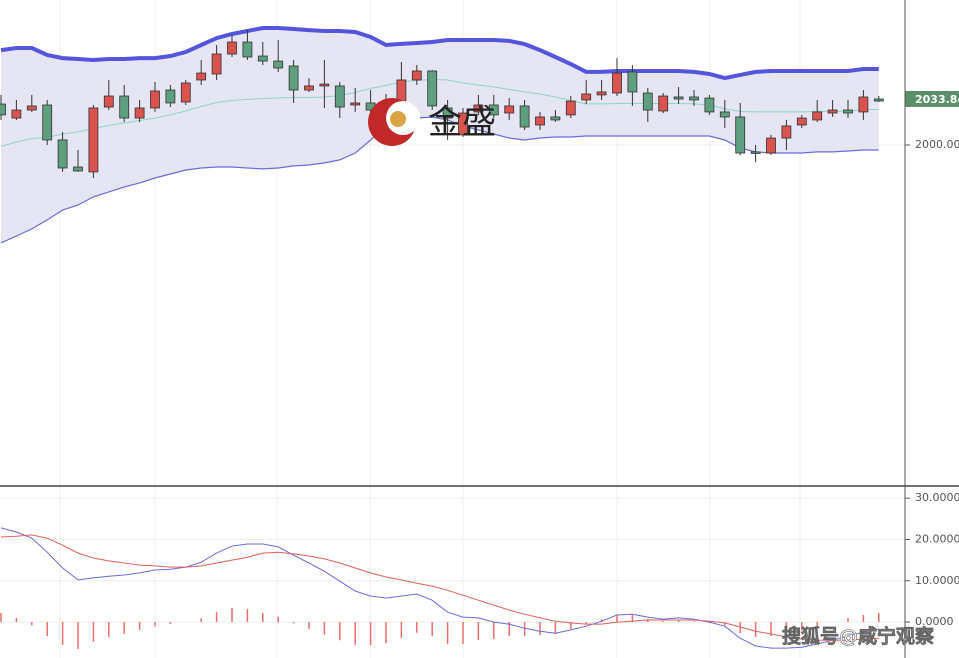  Describe the element at coordinates (398, 119) in the screenshot. I see `logo-coin` at that location.